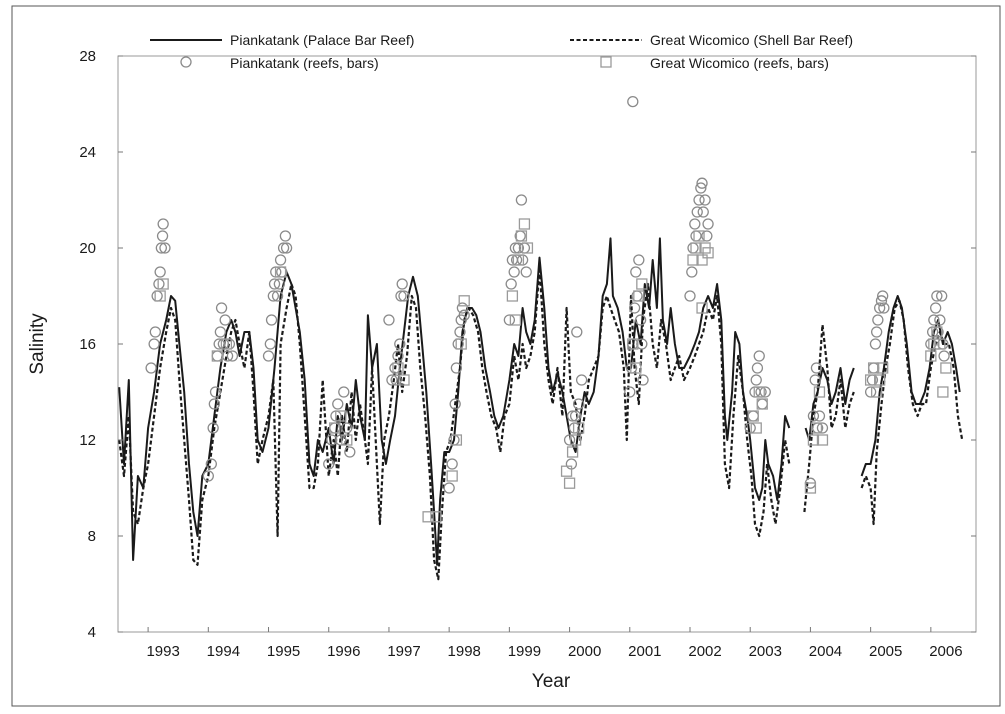 The height and width of the screenshot is (714, 1005). I want to click on x-tick-label: 2001, so click(644, 651).